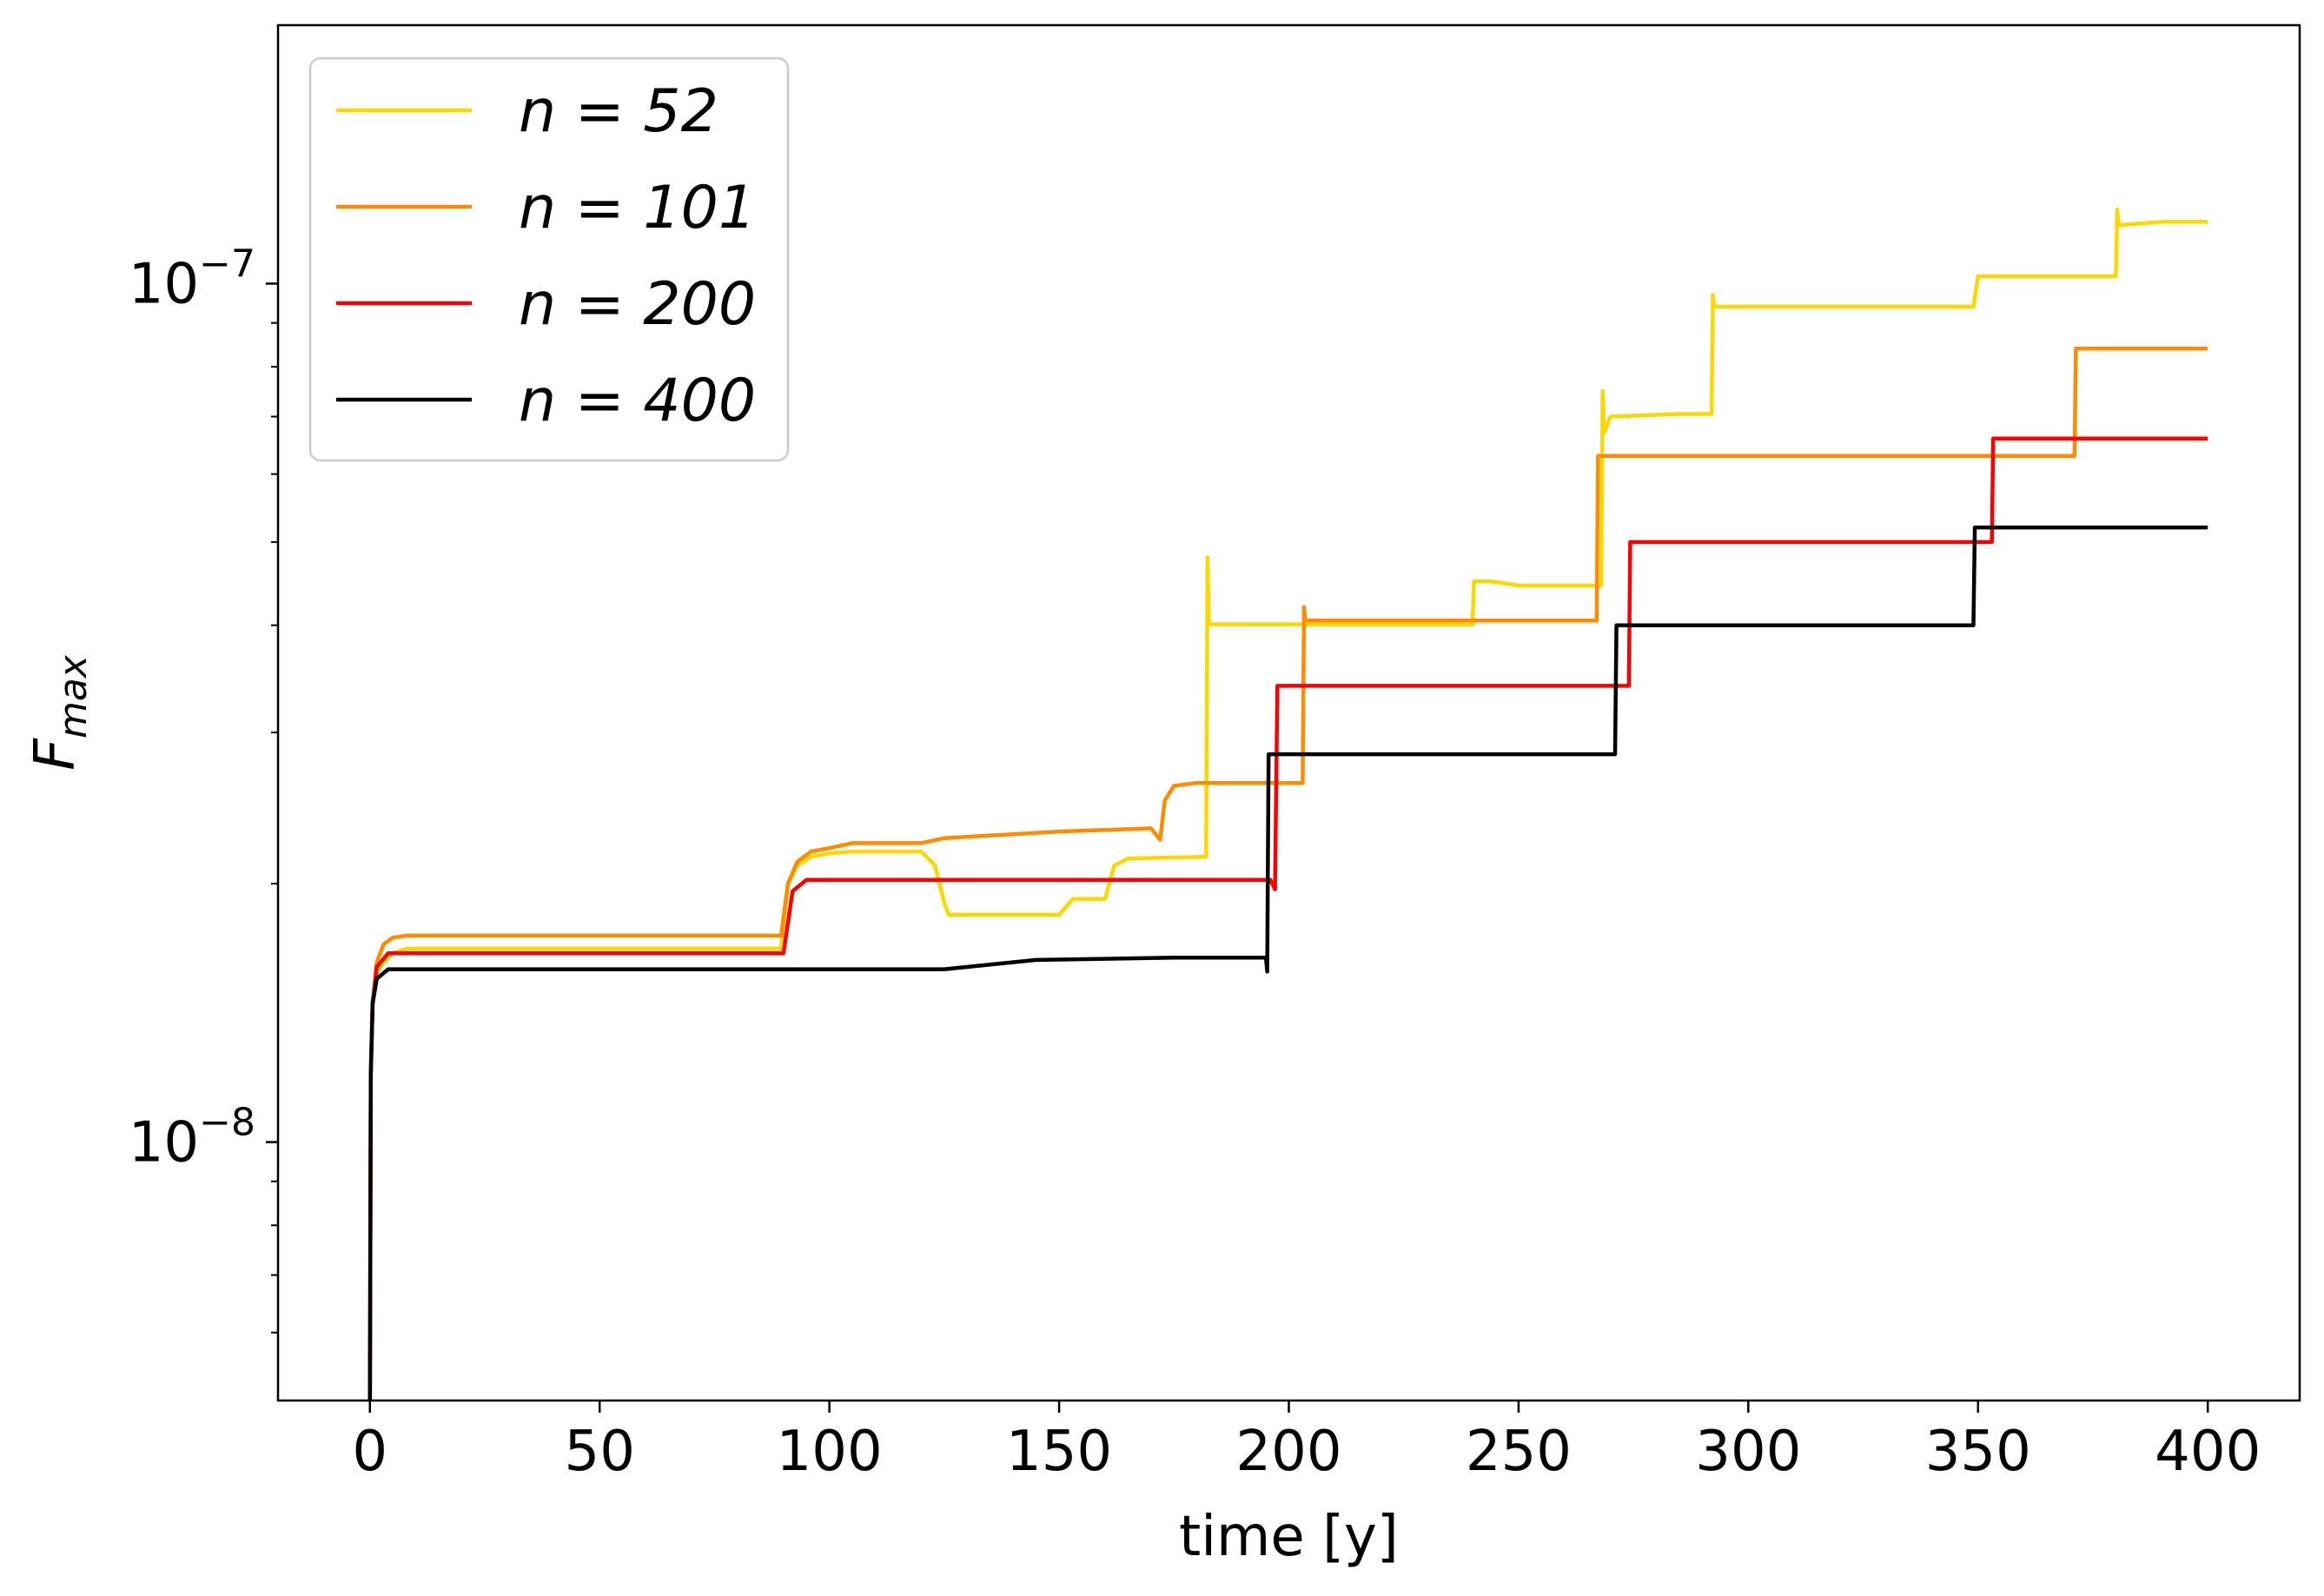 Image resolution: width=2324 pixels, height=1596 pixels. What do you see at coordinates (599, 1452) in the screenshot?
I see `x-tick-label: 50` at bounding box center [599, 1452].